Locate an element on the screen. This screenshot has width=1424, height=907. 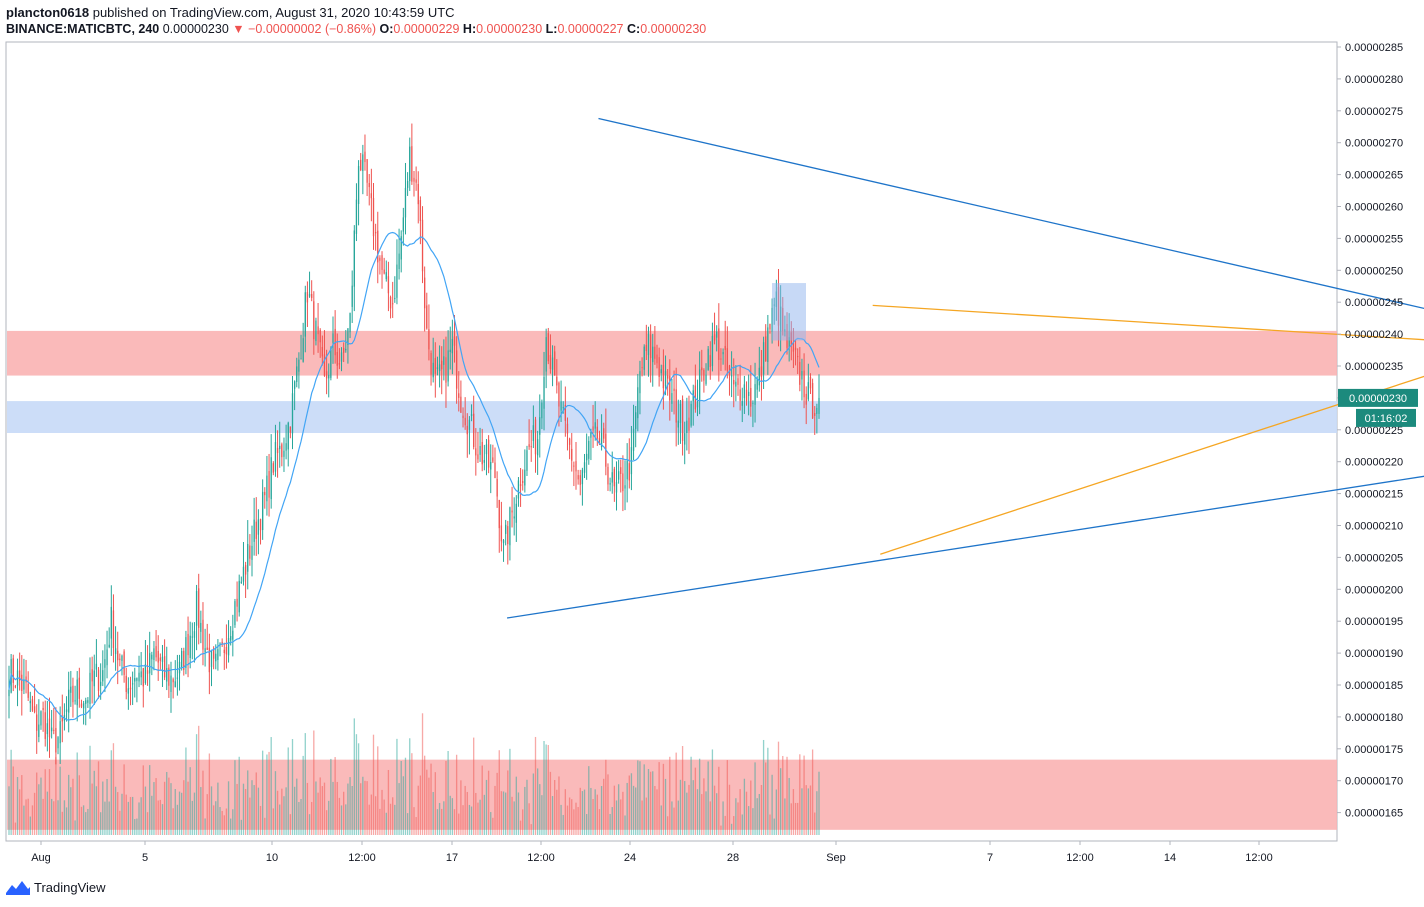
change-arrow-icon: ▼ is located at coordinates (238, 29).